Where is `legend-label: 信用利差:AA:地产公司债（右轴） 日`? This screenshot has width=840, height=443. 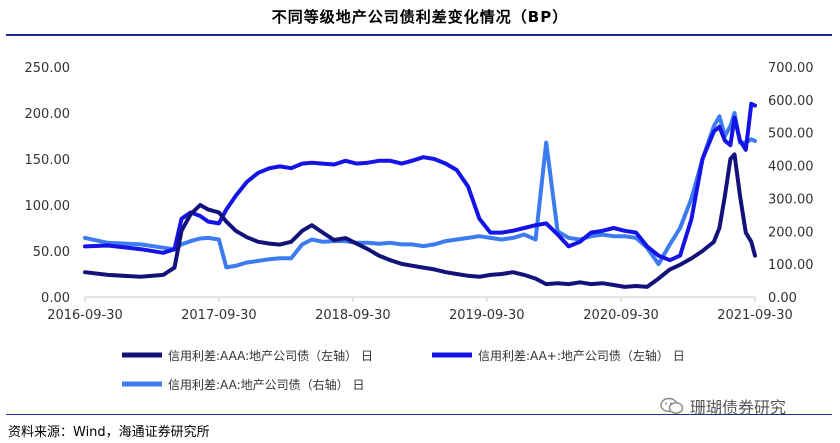 legend-label: 信用利差:AA:地产公司债（右轴） 日 is located at coordinates (266, 384).